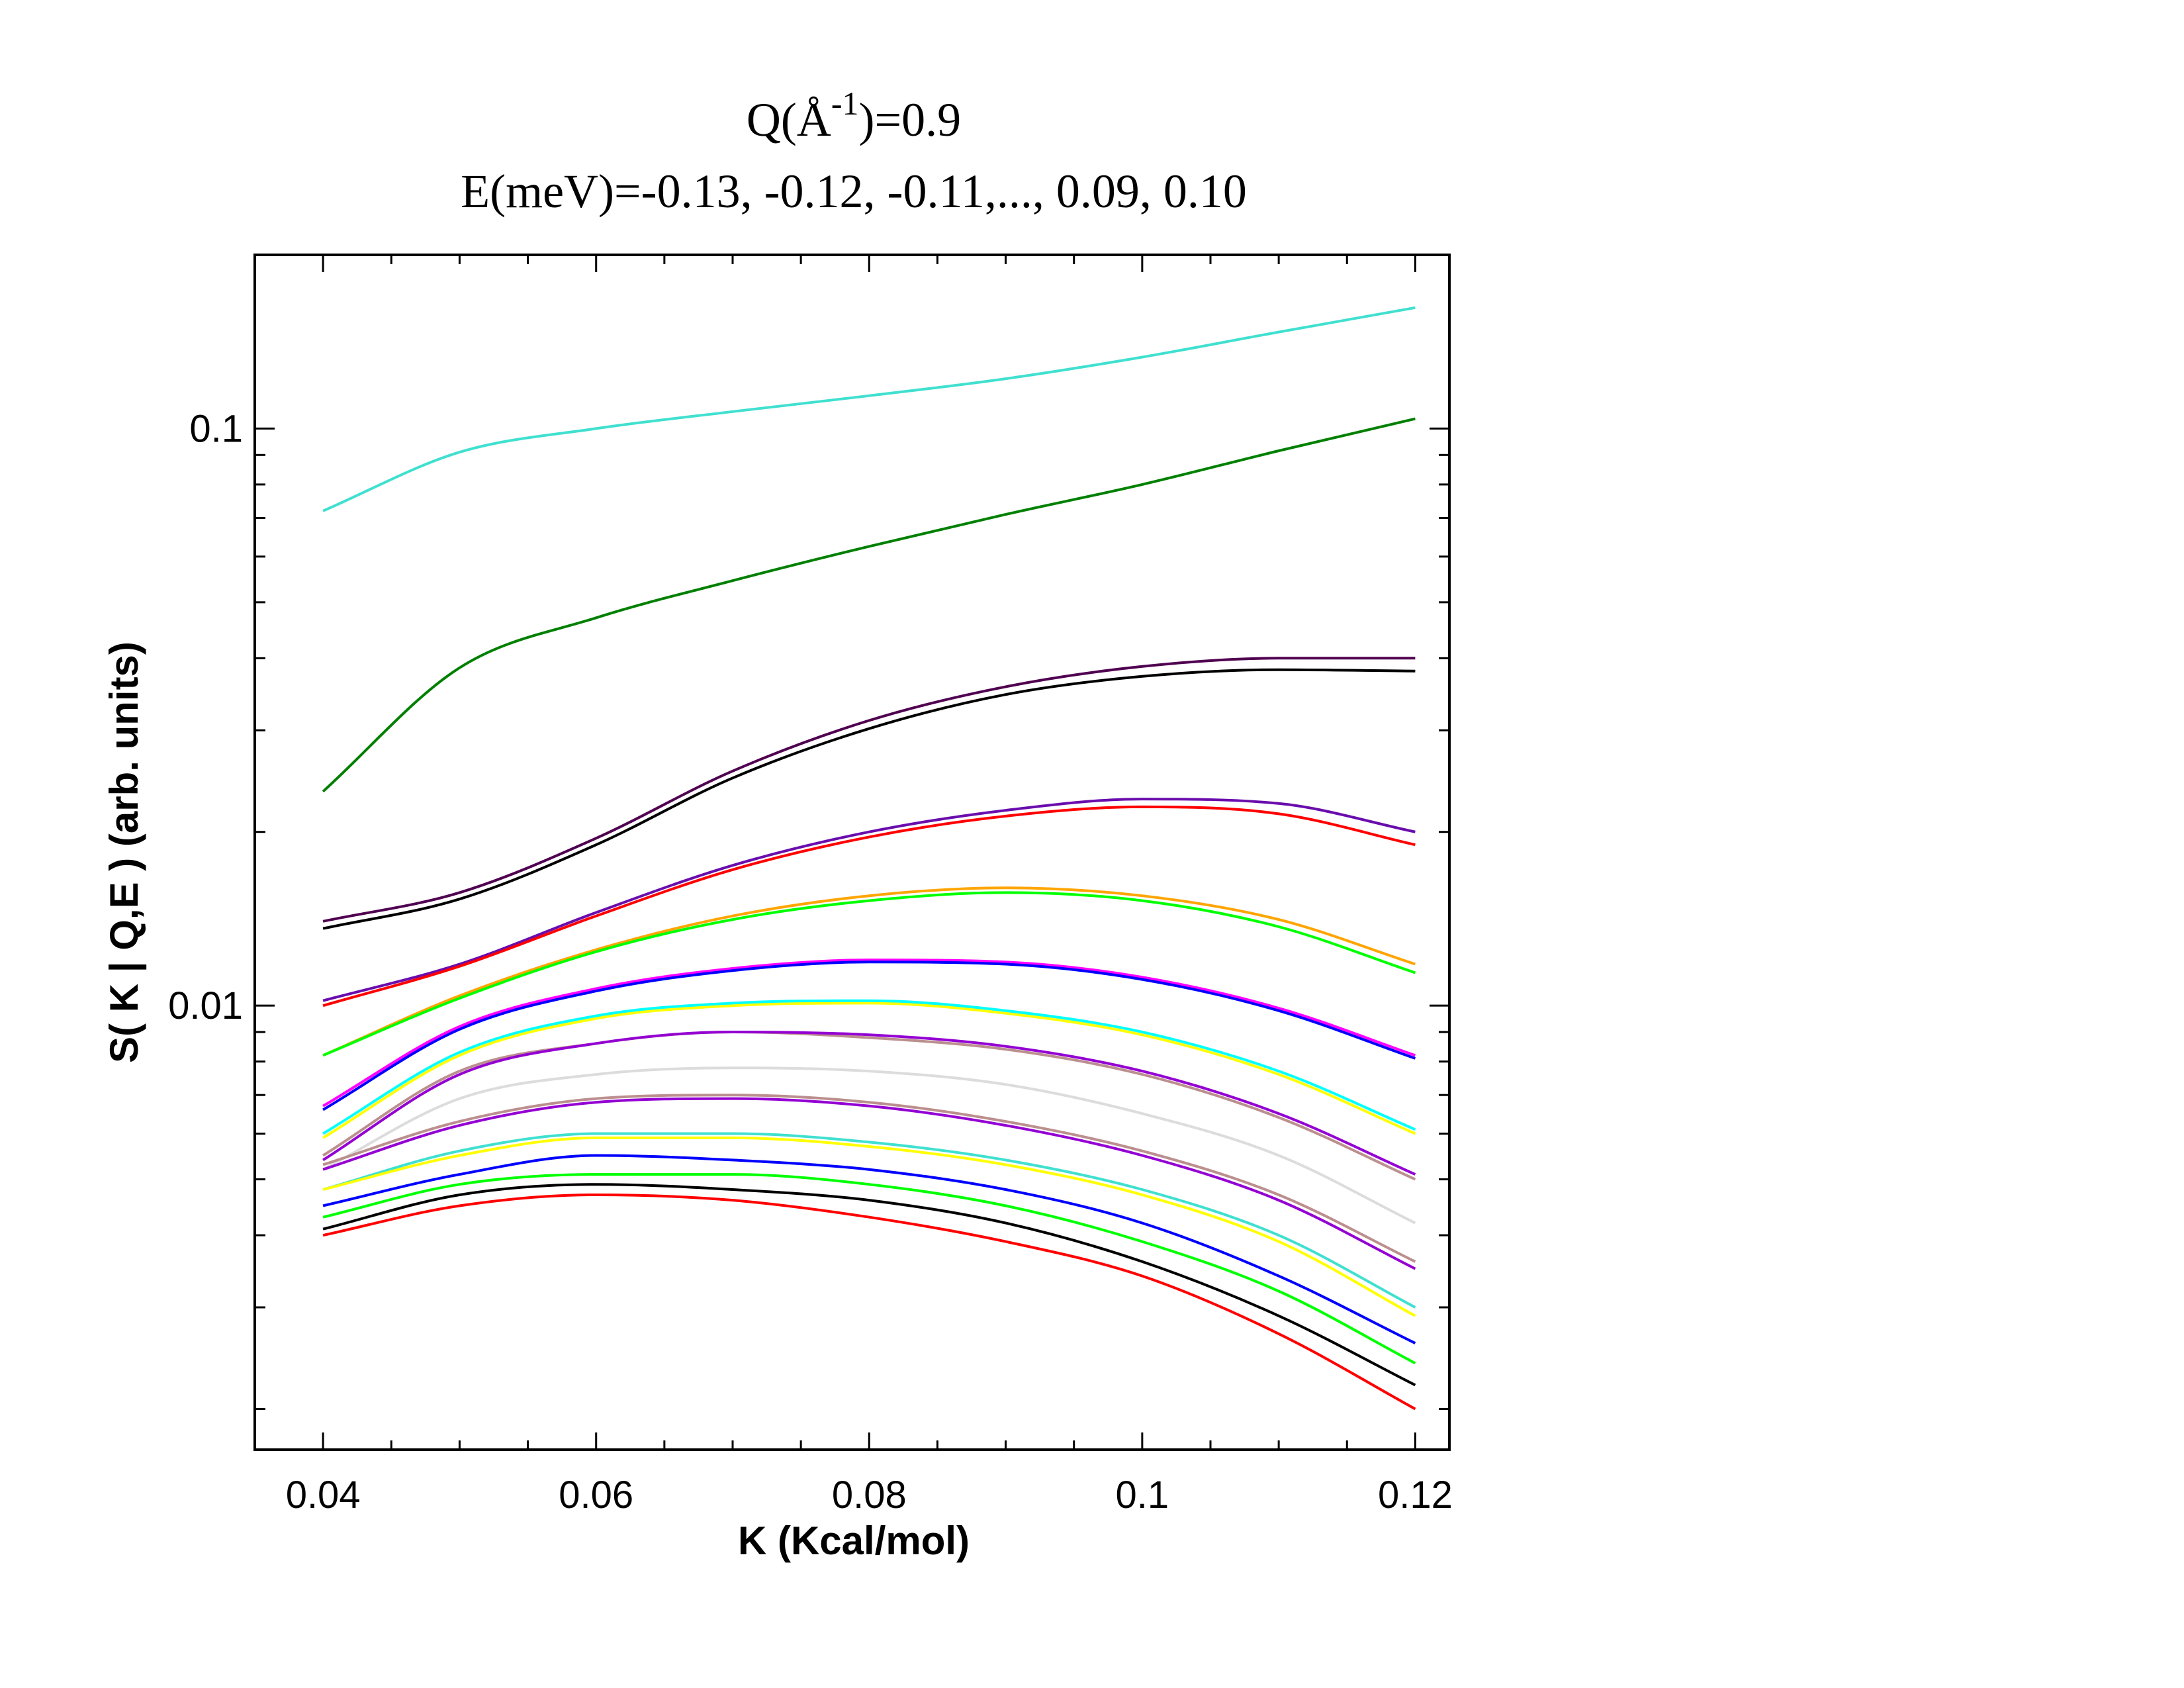 Image resolution: width=2184 pixels, height=1688 pixels. What do you see at coordinates (216, 428) in the screenshot?
I see `y-tick-label: 0.1` at bounding box center [216, 428].